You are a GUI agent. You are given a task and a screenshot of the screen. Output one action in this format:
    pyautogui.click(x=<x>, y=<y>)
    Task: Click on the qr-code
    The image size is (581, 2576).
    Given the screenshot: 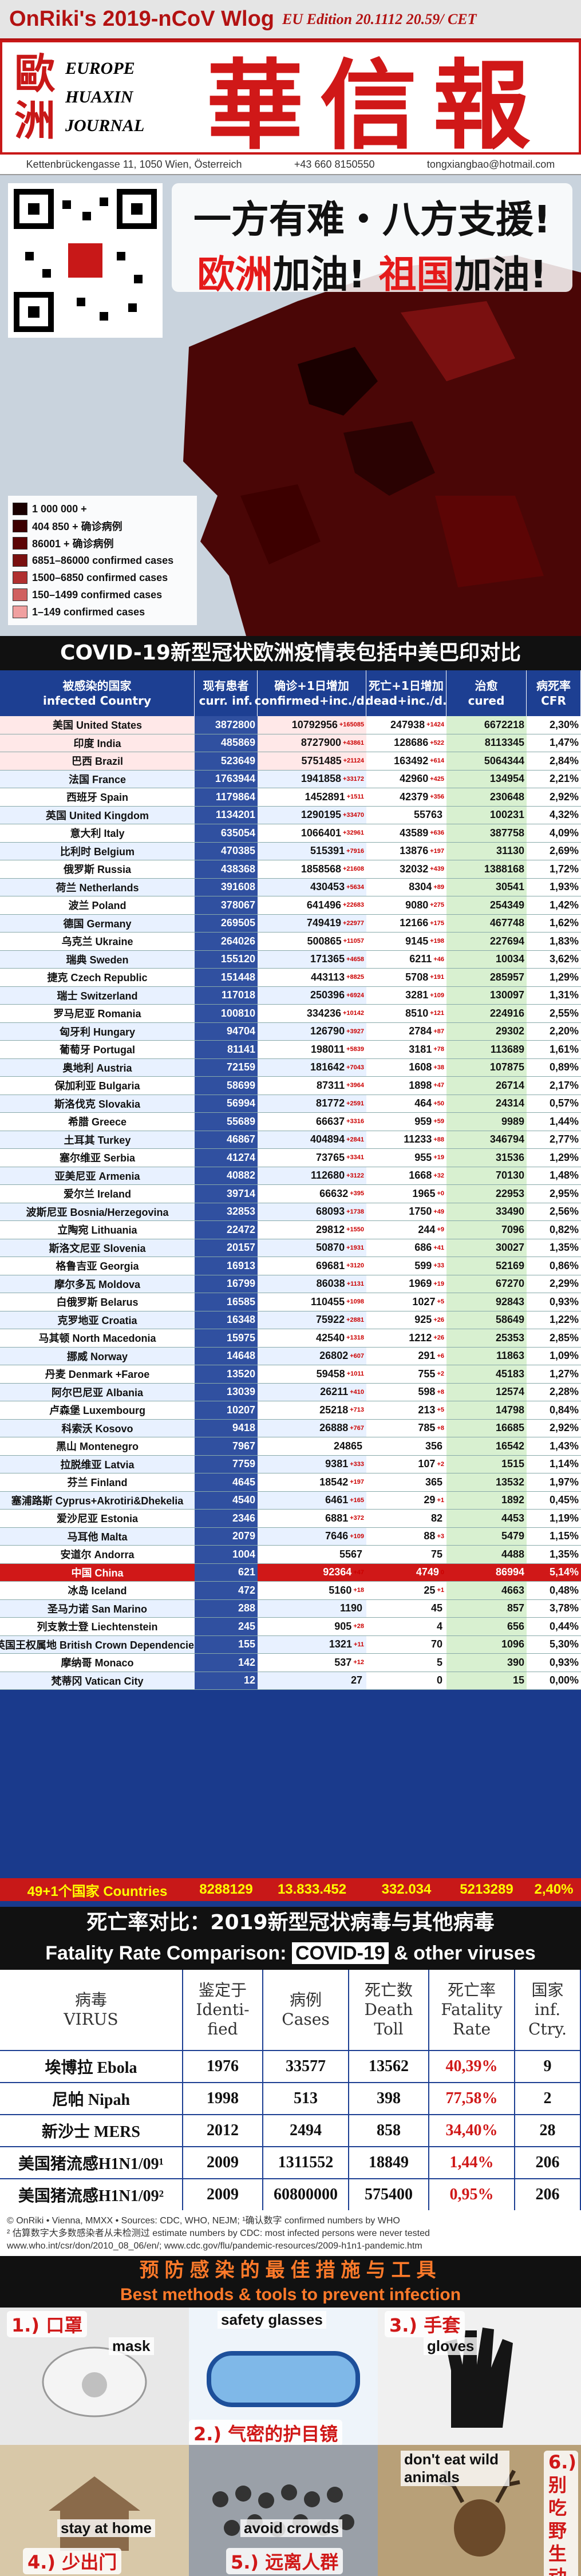 What is the action you would take?
    pyautogui.click(x=85, y=260)
    